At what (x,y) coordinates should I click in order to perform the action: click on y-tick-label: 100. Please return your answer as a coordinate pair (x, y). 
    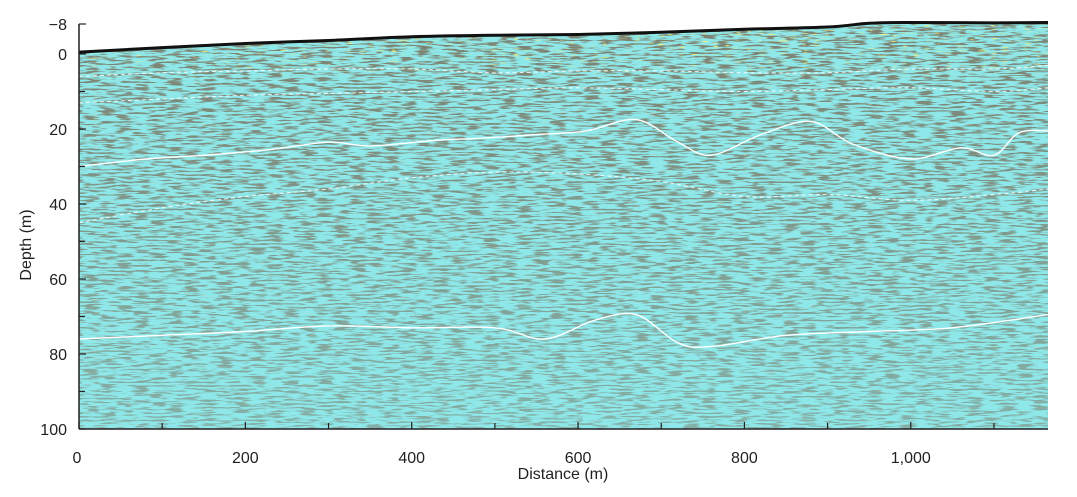
    Looking at the image, I should click on (53, 430).